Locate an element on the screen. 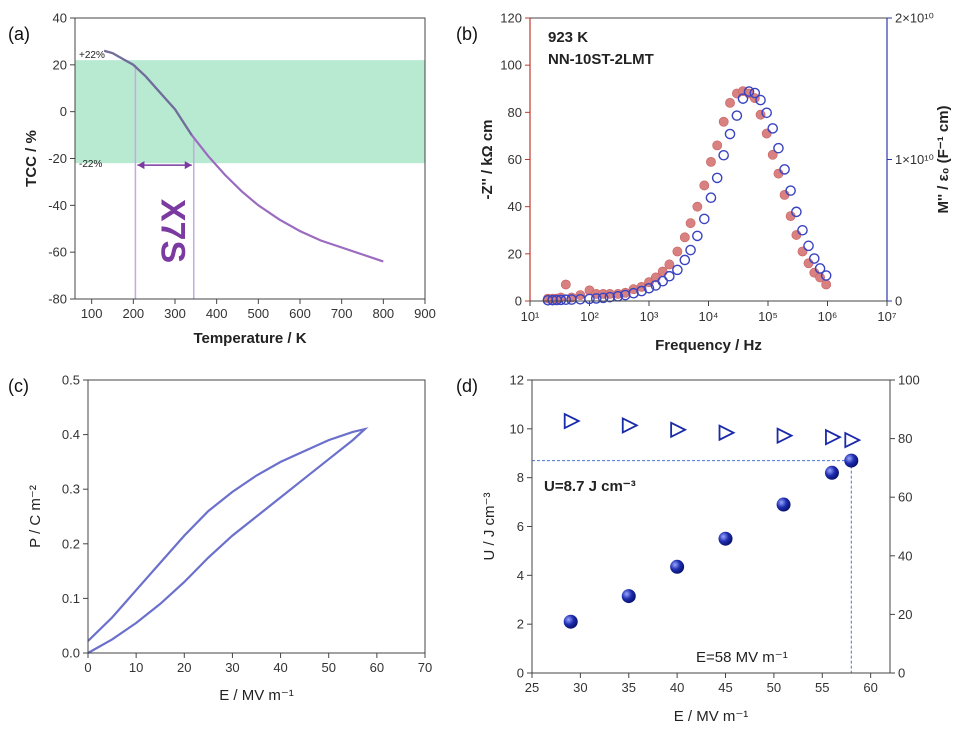  band-lower-label: -22% is located at coordinates (90, 164).